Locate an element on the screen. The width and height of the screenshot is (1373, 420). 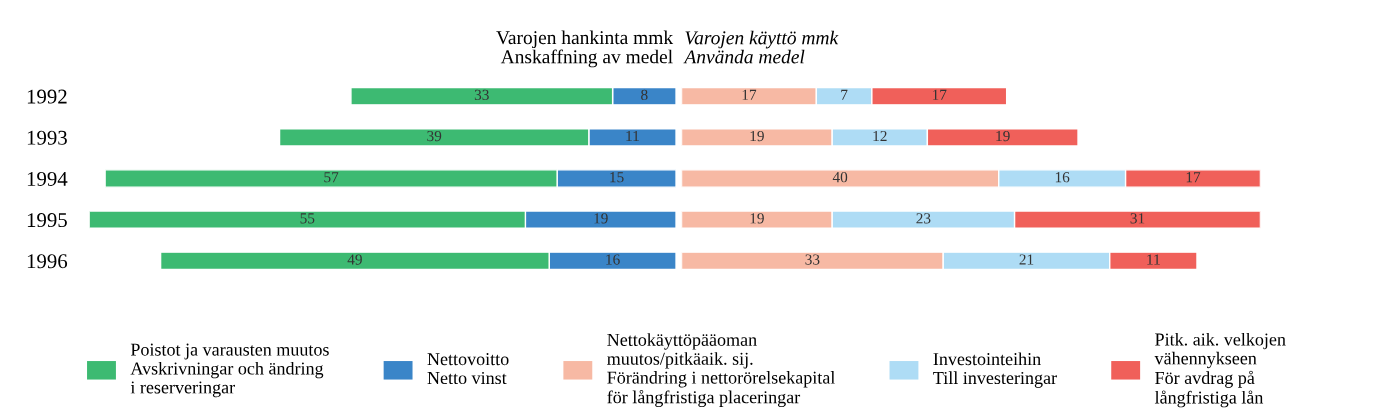
data-label: 23 is located at coordinates (923, 218).